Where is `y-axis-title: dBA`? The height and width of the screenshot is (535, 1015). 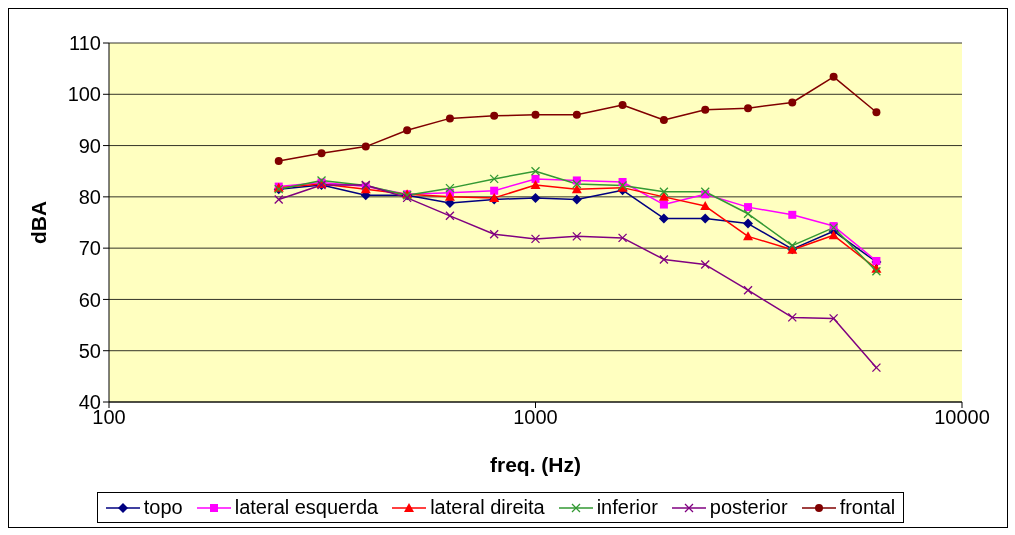
y-axis-title: dBA is located at coordinates (39, 222).